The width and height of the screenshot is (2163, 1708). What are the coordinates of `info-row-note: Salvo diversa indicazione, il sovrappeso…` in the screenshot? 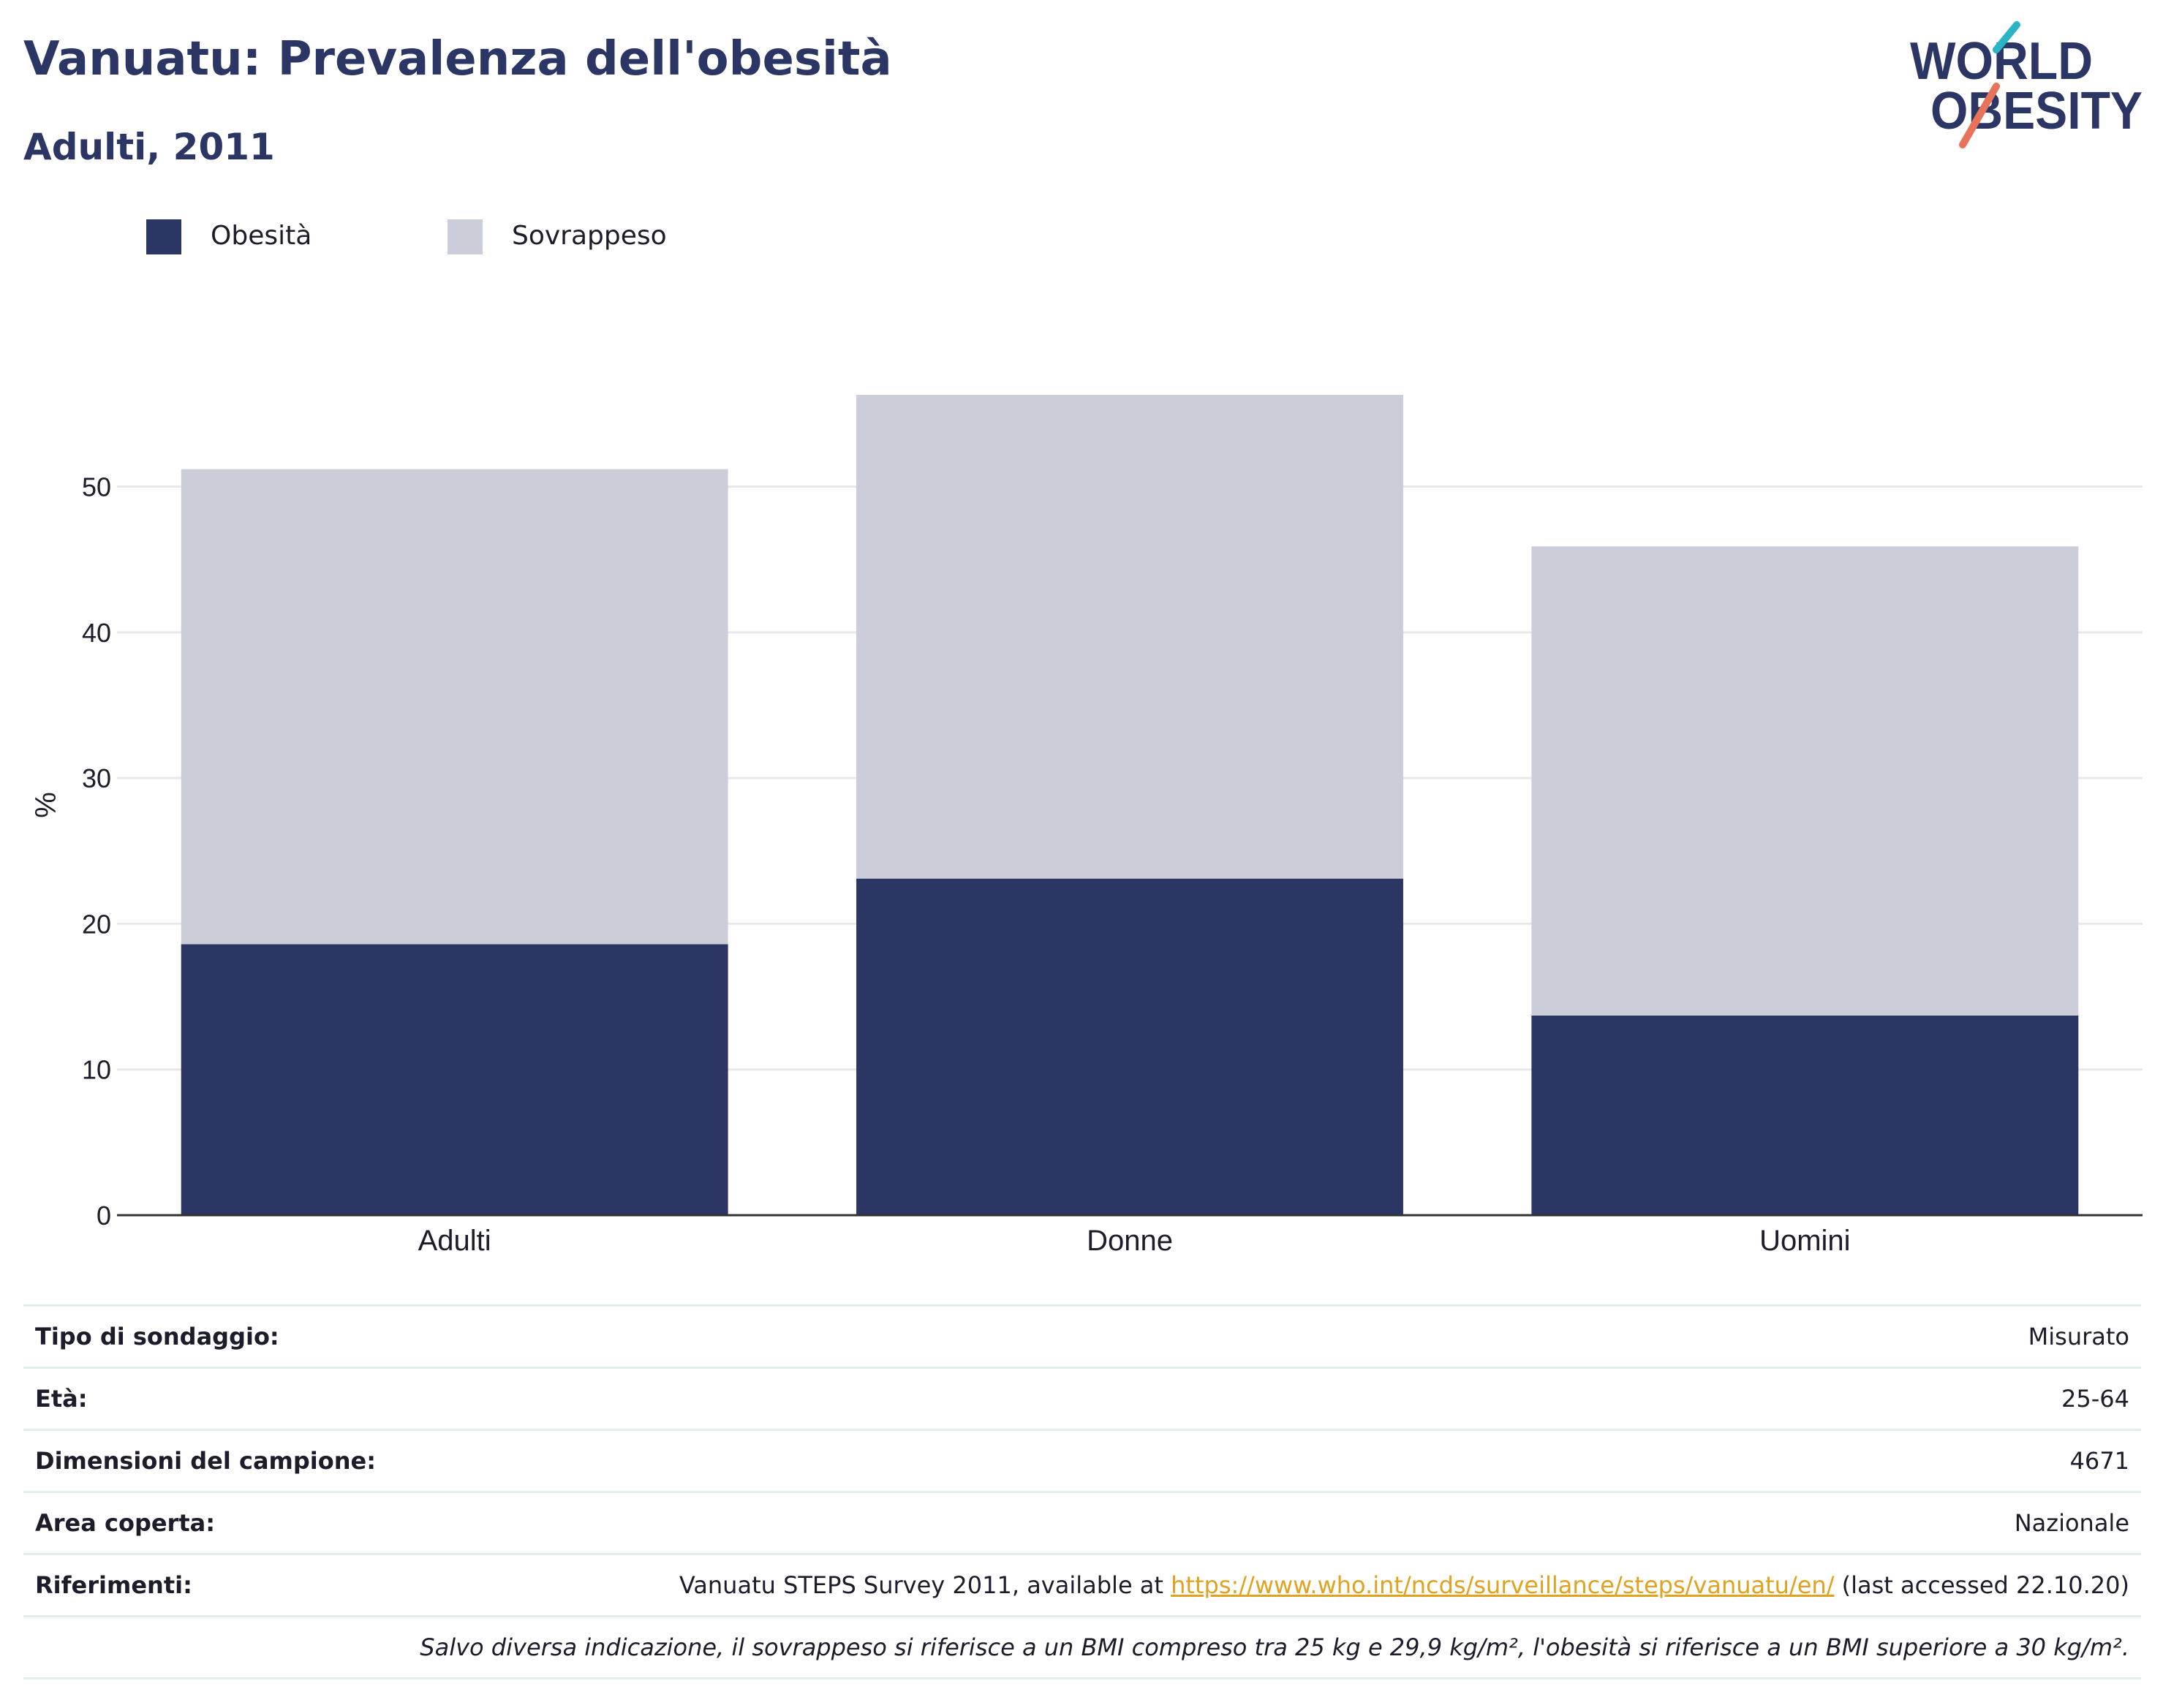 It's located at (1082, 1647).